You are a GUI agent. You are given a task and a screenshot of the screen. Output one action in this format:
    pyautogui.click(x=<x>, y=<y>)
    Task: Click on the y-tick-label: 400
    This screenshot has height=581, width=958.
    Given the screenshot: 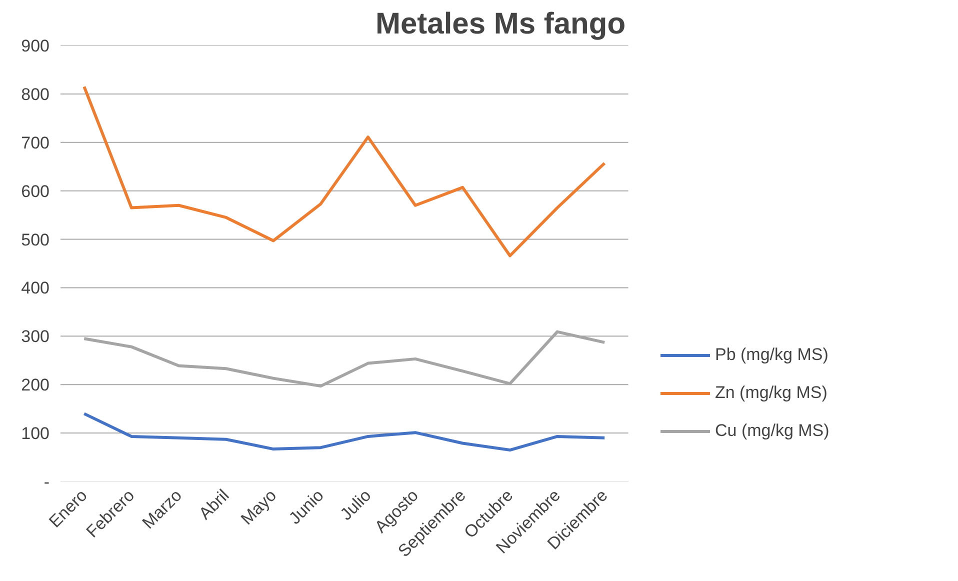 What is the action you would take?
    pyautogui.click(x=35, y=288)
    